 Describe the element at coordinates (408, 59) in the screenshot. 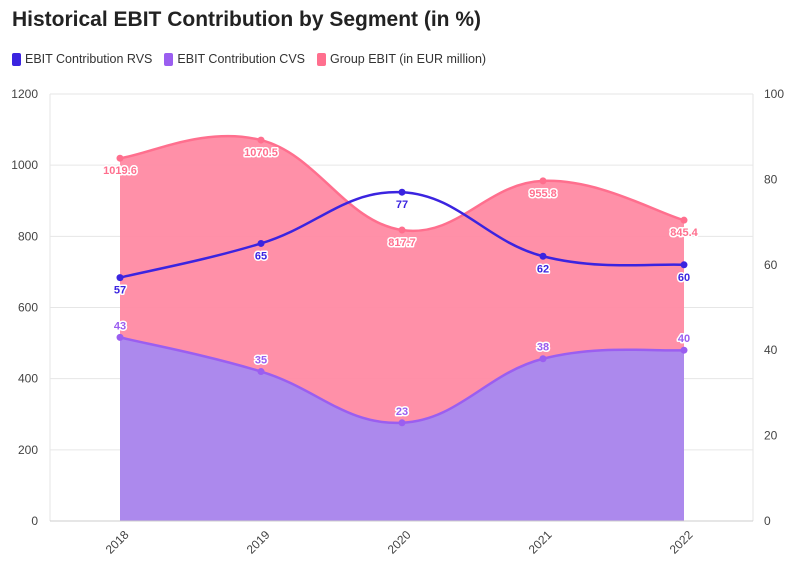

I see `legend-label-group: Group EBIT (in EUR million)` at that location.